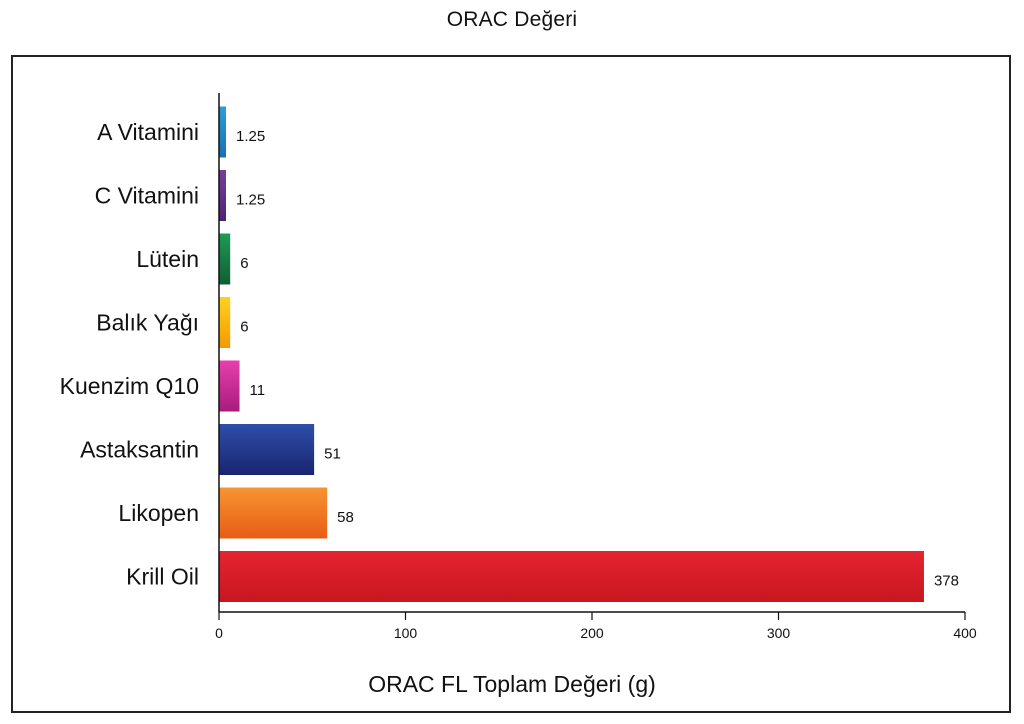  What do you see at coordinates (148, 132) in the screenshot?
I see `category-label: A Vitamini` at bounding box center [148, 132].